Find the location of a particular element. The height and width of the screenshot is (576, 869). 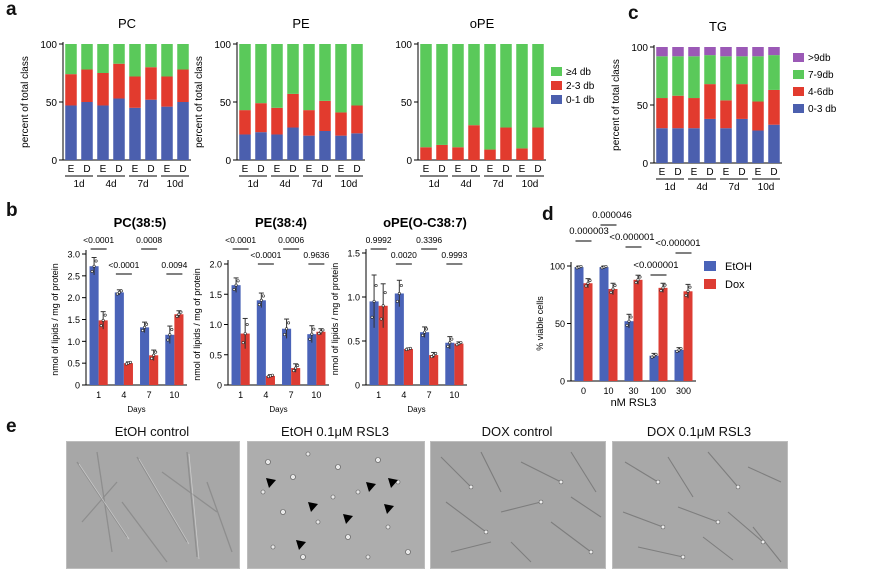

micrograph-etoh-control is located at coordinates (153, 505).